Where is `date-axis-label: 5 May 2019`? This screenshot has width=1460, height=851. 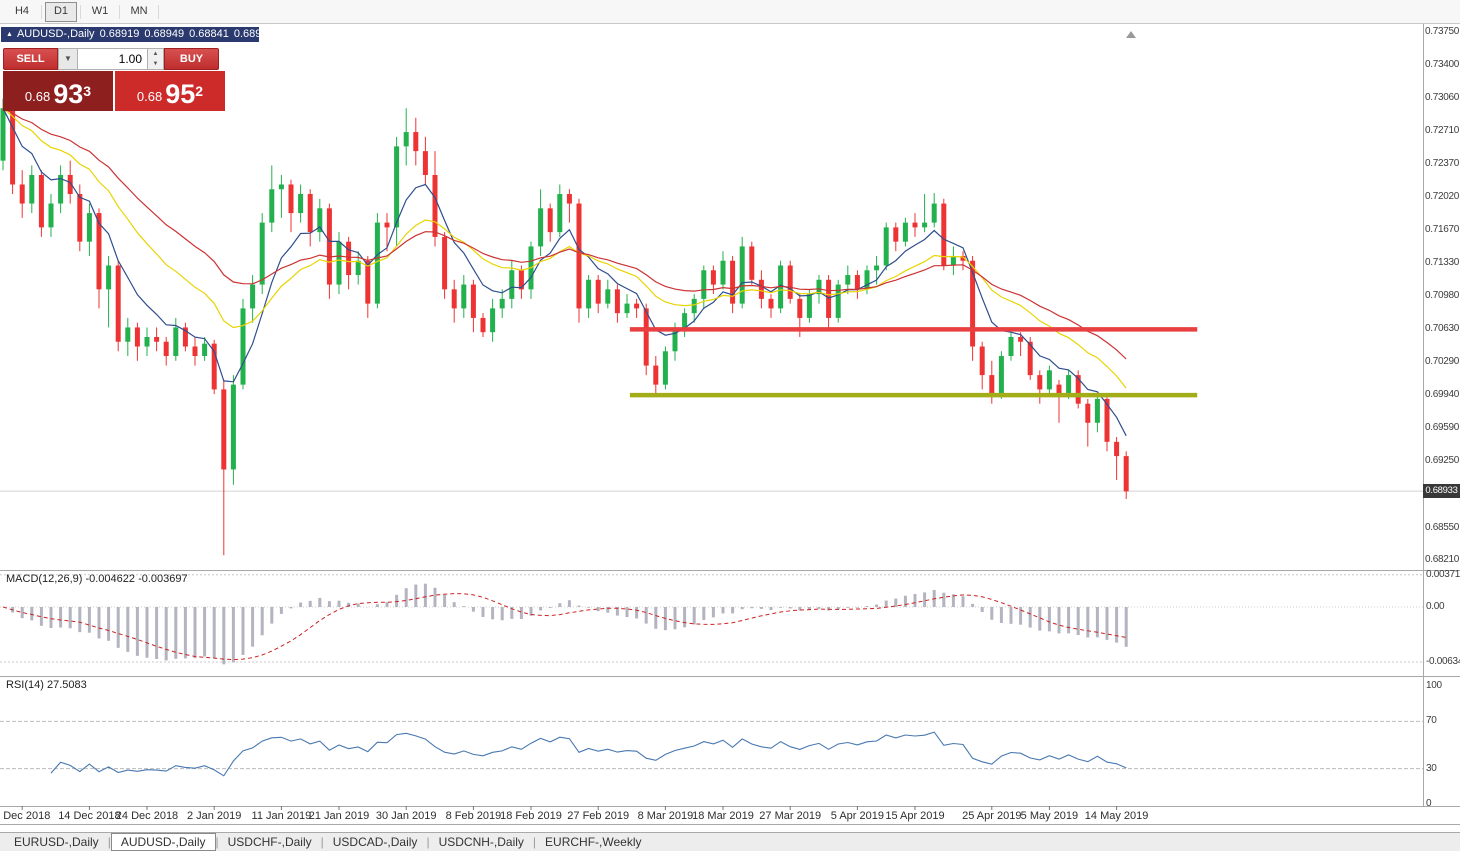 date-axis-label: 5 May 2019 is located at coordinates (1049, 816).